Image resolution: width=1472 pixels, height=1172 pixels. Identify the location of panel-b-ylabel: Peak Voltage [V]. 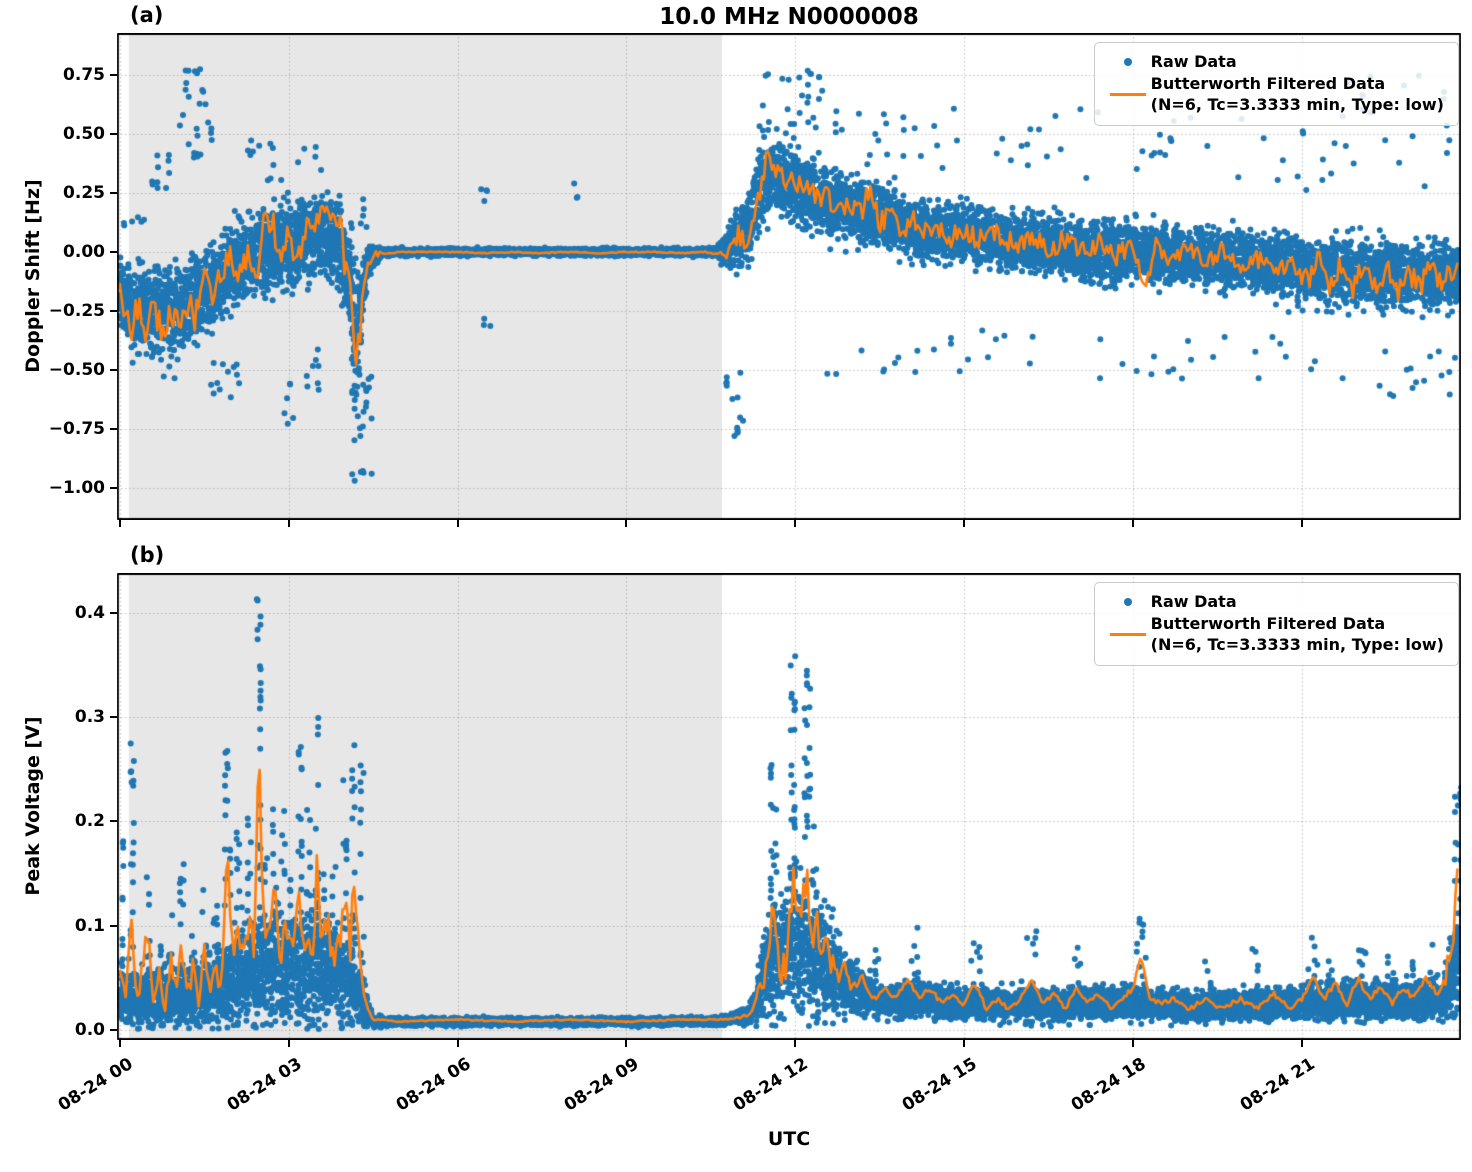
(33, 806).